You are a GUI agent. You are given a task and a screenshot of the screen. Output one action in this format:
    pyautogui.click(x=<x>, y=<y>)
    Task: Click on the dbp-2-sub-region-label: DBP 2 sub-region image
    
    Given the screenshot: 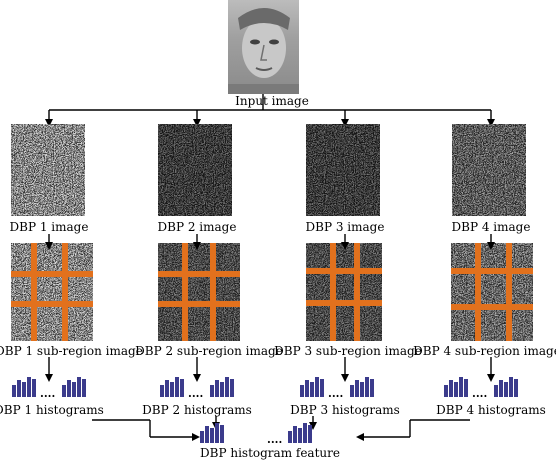 What is the action you would take?
    pyautogui.click(x=209, y=351)
    